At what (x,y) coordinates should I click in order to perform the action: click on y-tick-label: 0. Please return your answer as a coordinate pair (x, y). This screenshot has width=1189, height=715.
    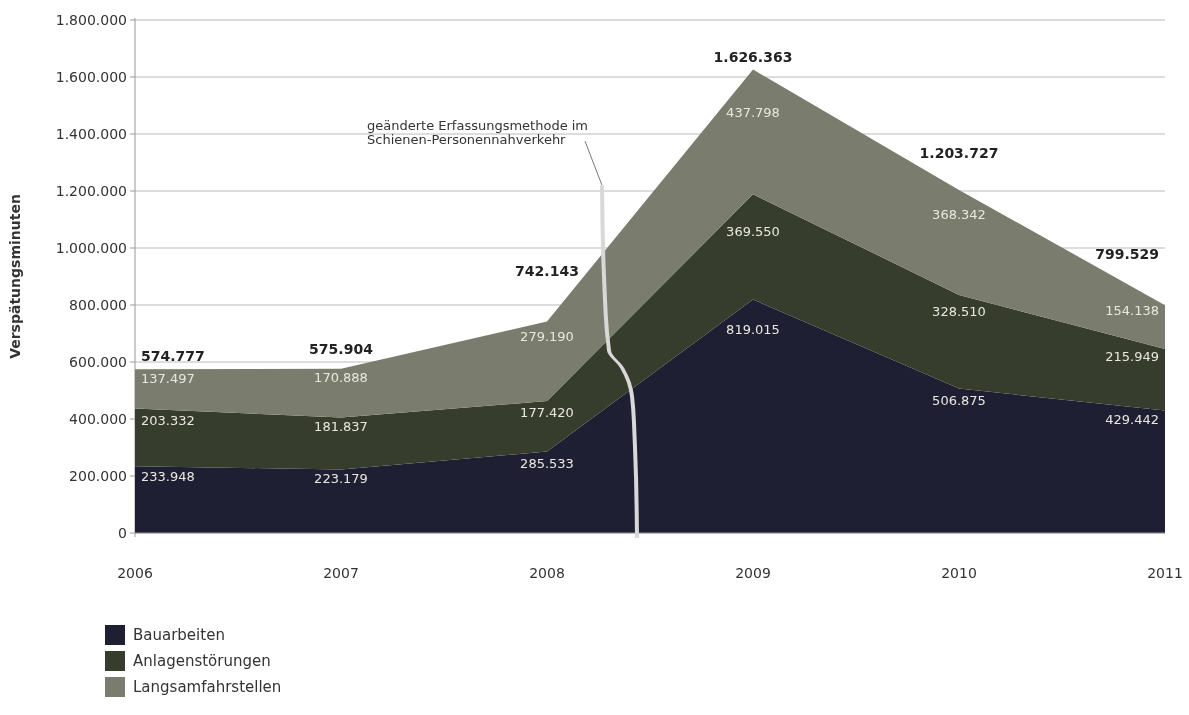
    Looking at the image, I should click on (122, 532).